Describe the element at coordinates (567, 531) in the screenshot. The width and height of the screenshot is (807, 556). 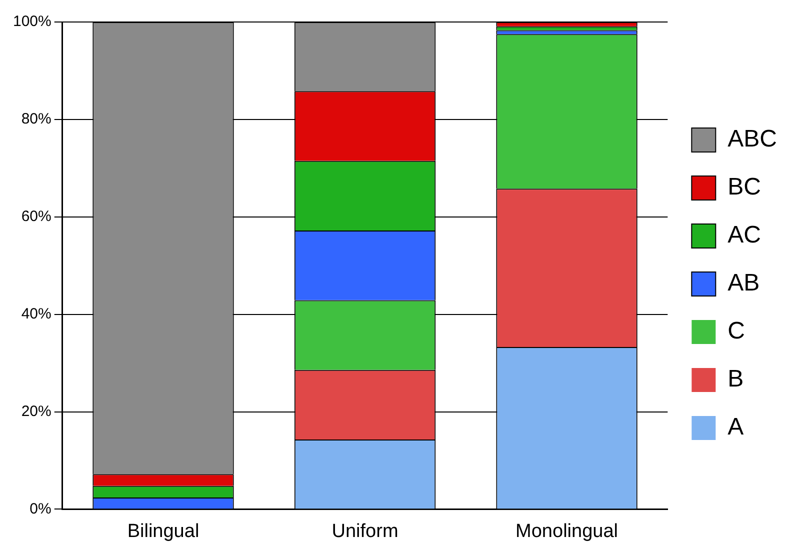
I see `x-tick-label: Monolingual` at that location.